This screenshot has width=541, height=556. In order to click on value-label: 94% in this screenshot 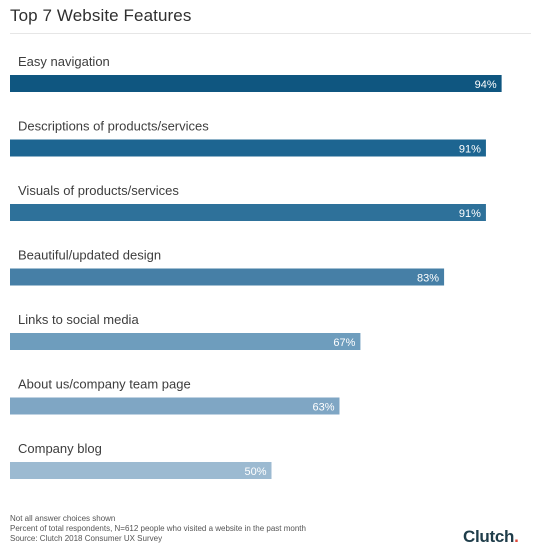, I will do `click(486, 85)`.